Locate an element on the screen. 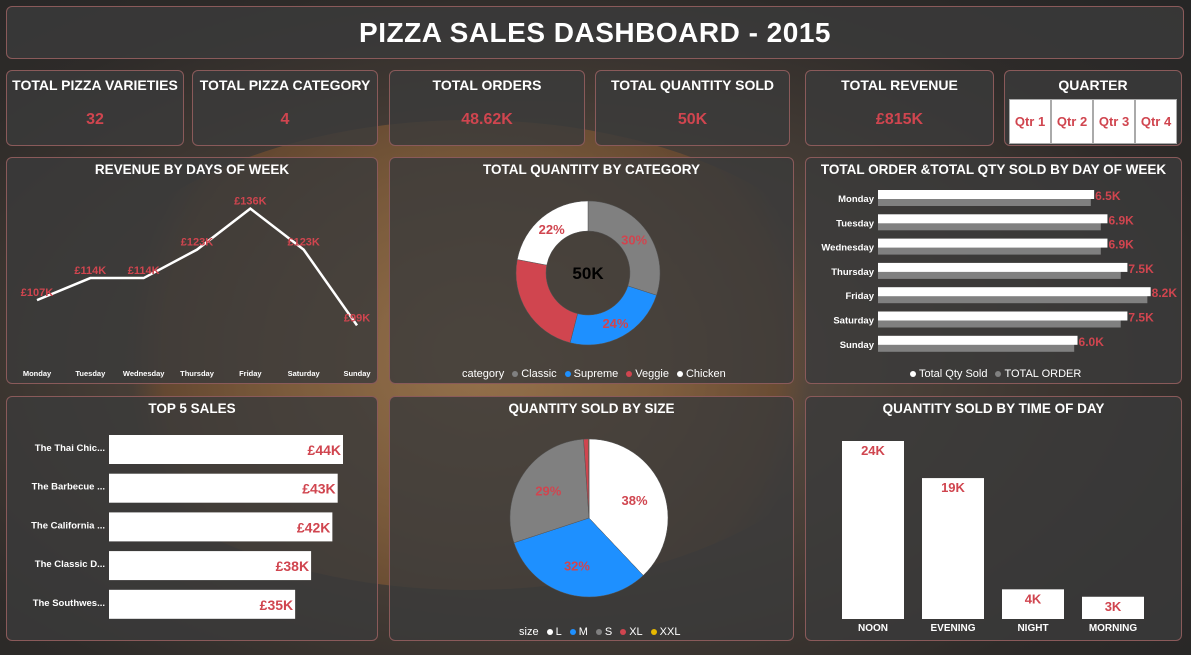 The width and height of the screenshot is (1191, 655). revenue-data-label: £136K is located at coordinates (250, 202).